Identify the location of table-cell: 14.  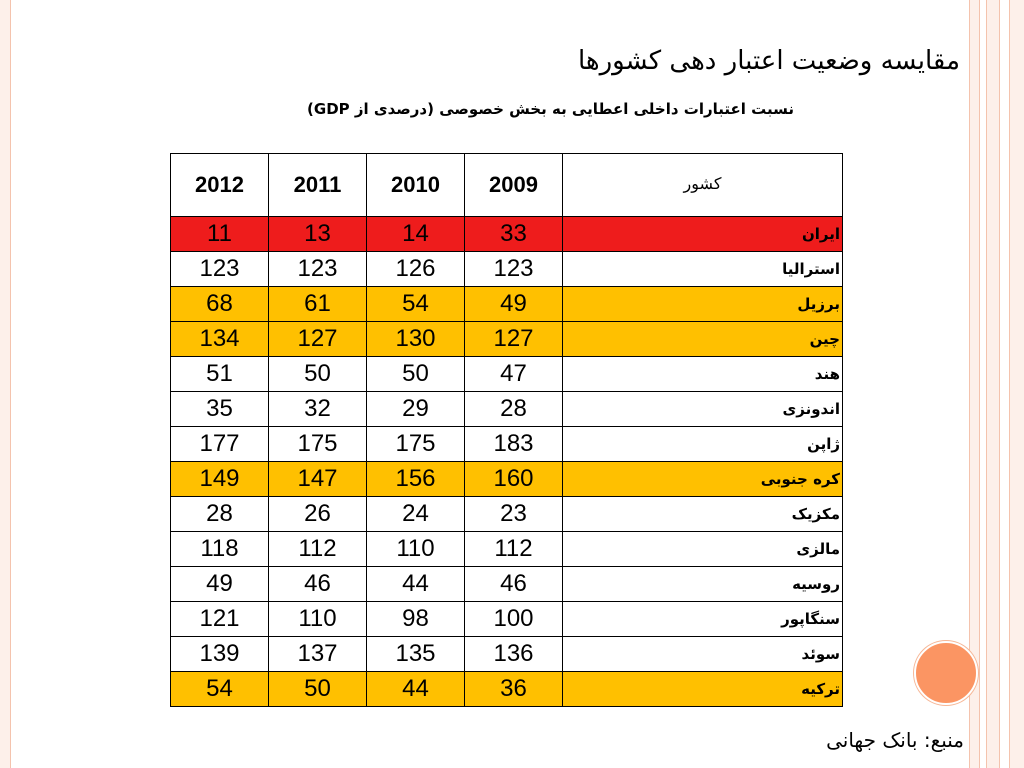
(415, 234).